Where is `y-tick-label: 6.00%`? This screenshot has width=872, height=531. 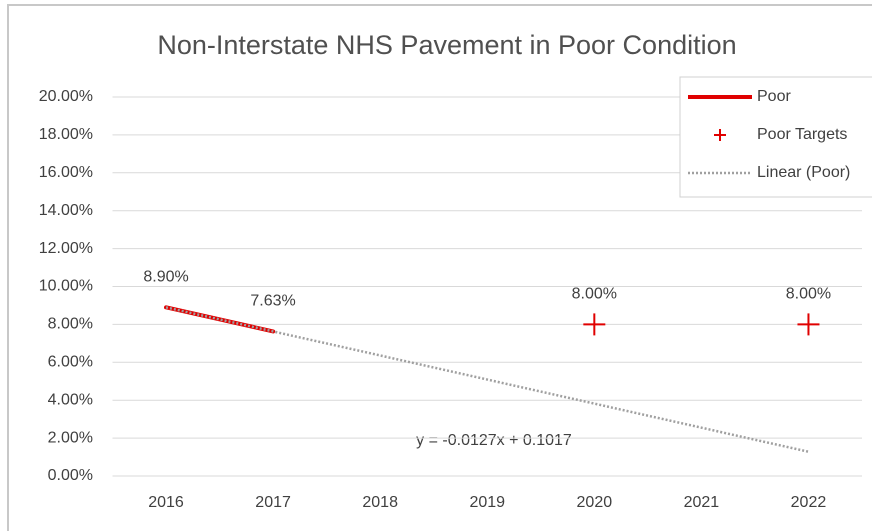 y-tick-label: 6.00% is located at coordinates (70, 362).